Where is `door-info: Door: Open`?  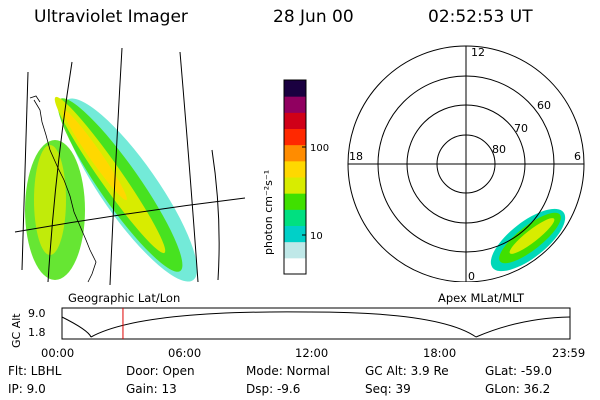
door-info: Door: Open is located at coordinates (160, 371).